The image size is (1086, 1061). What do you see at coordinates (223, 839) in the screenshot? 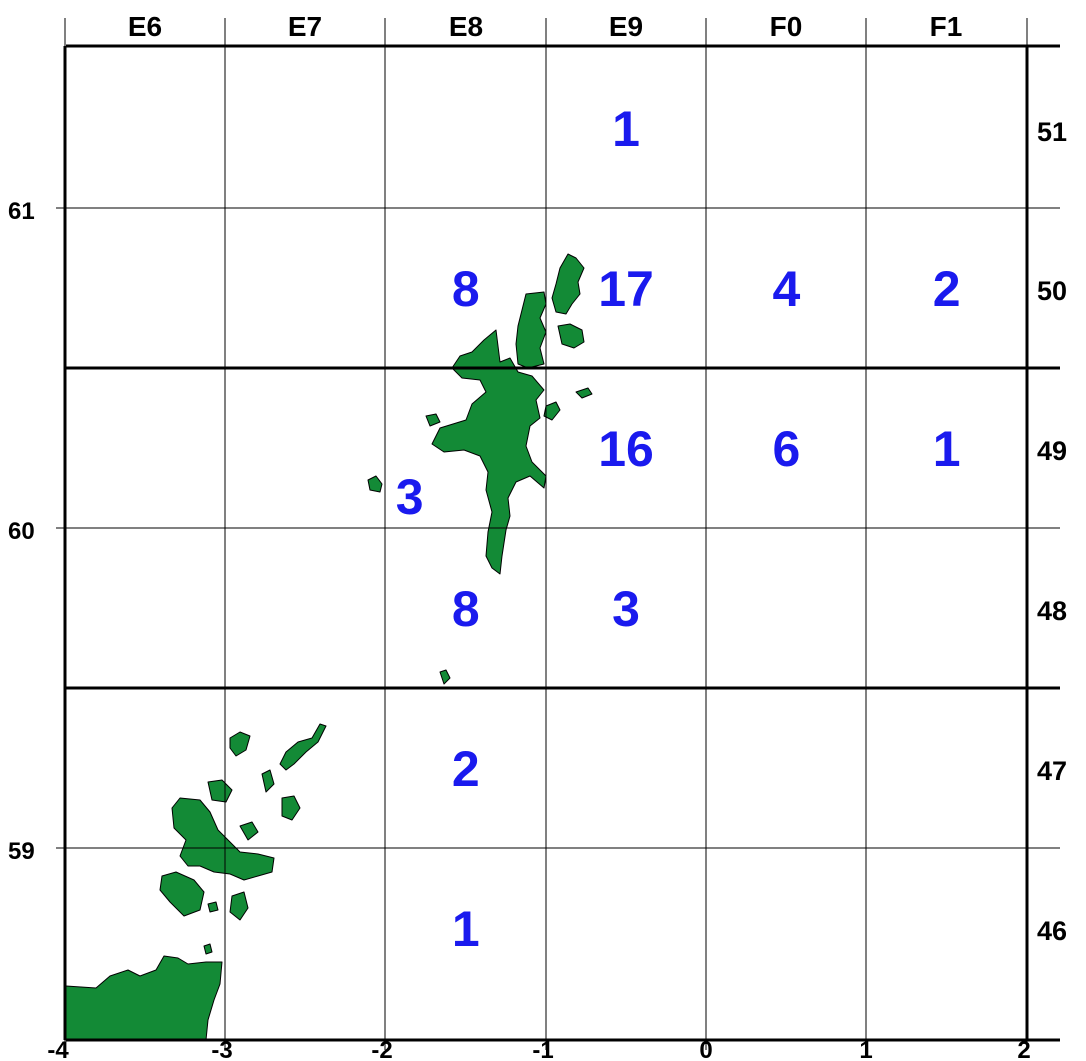
I see `orkney-mainland` at bounding box center [223, 839].